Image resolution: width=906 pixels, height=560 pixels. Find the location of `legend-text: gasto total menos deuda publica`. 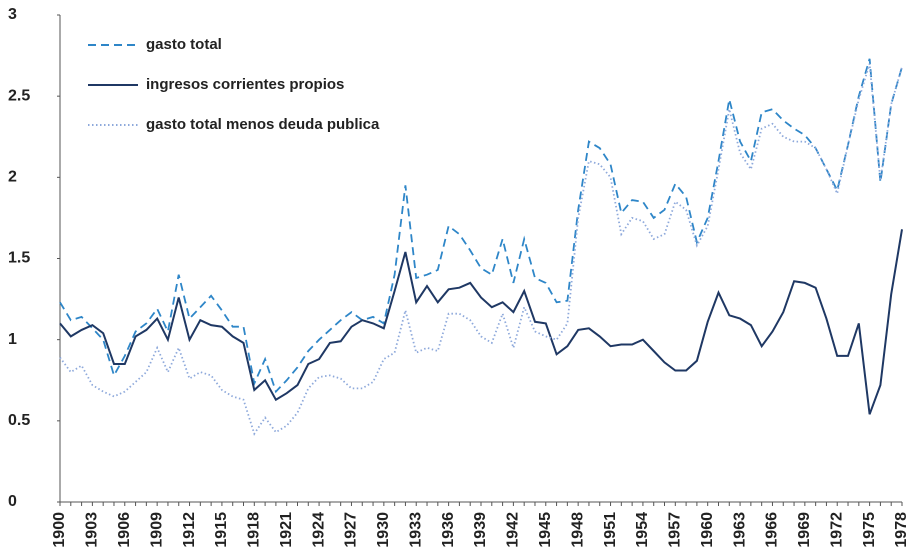

legend-text: gasto total menos deuda publica is located at coordinates (263, 124).